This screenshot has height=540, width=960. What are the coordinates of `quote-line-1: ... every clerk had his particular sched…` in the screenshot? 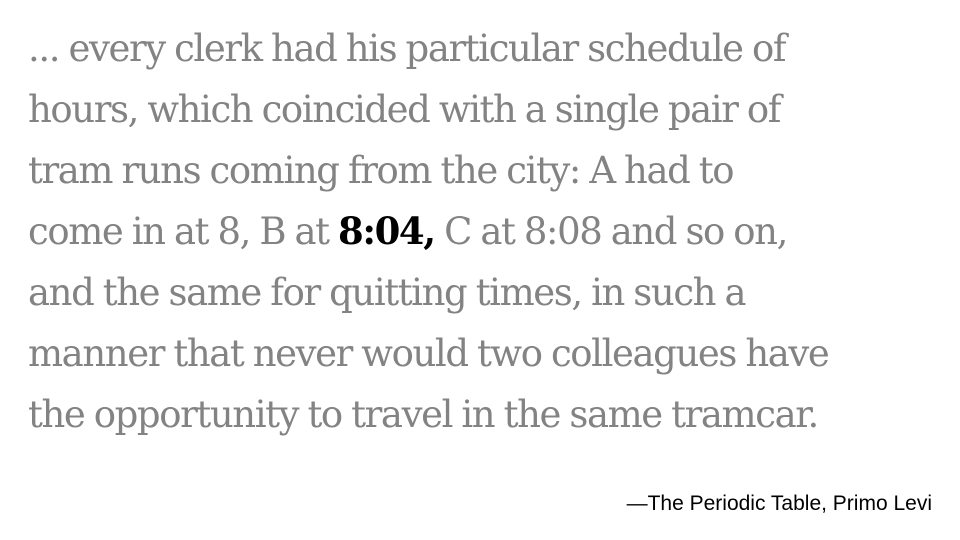 It's located at (407, 48).